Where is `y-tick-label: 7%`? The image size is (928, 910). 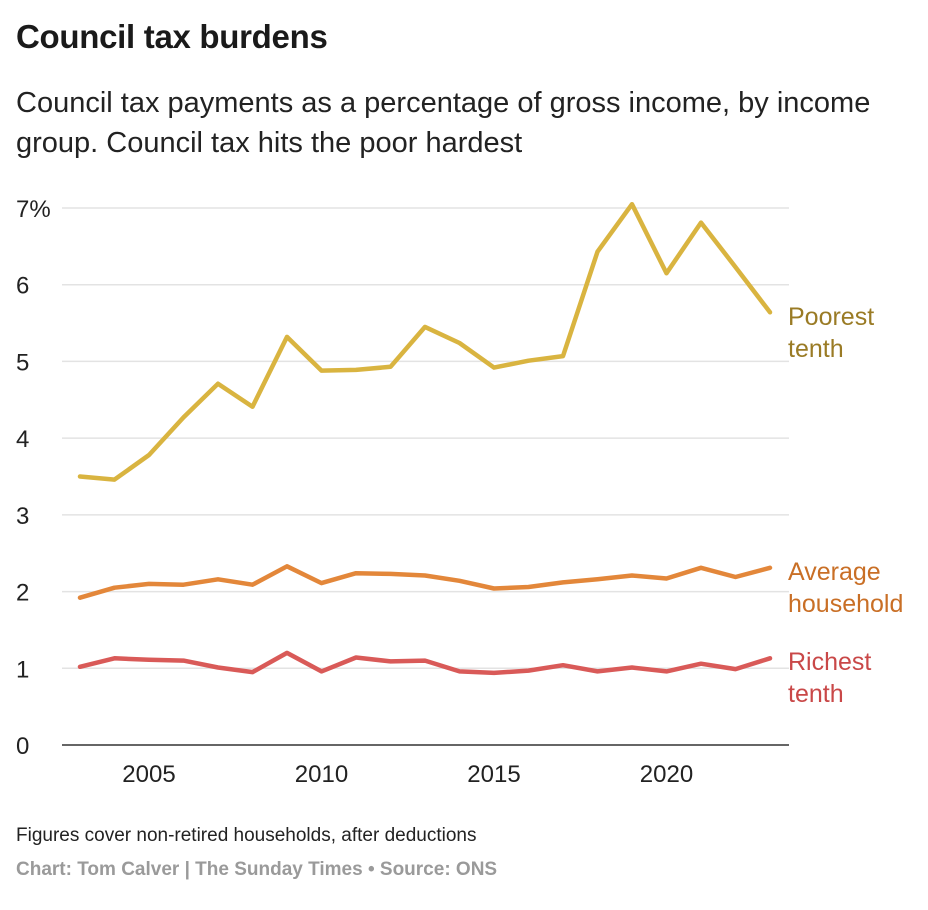
y-tick-label: 7% is located at coordinates (33, 209).